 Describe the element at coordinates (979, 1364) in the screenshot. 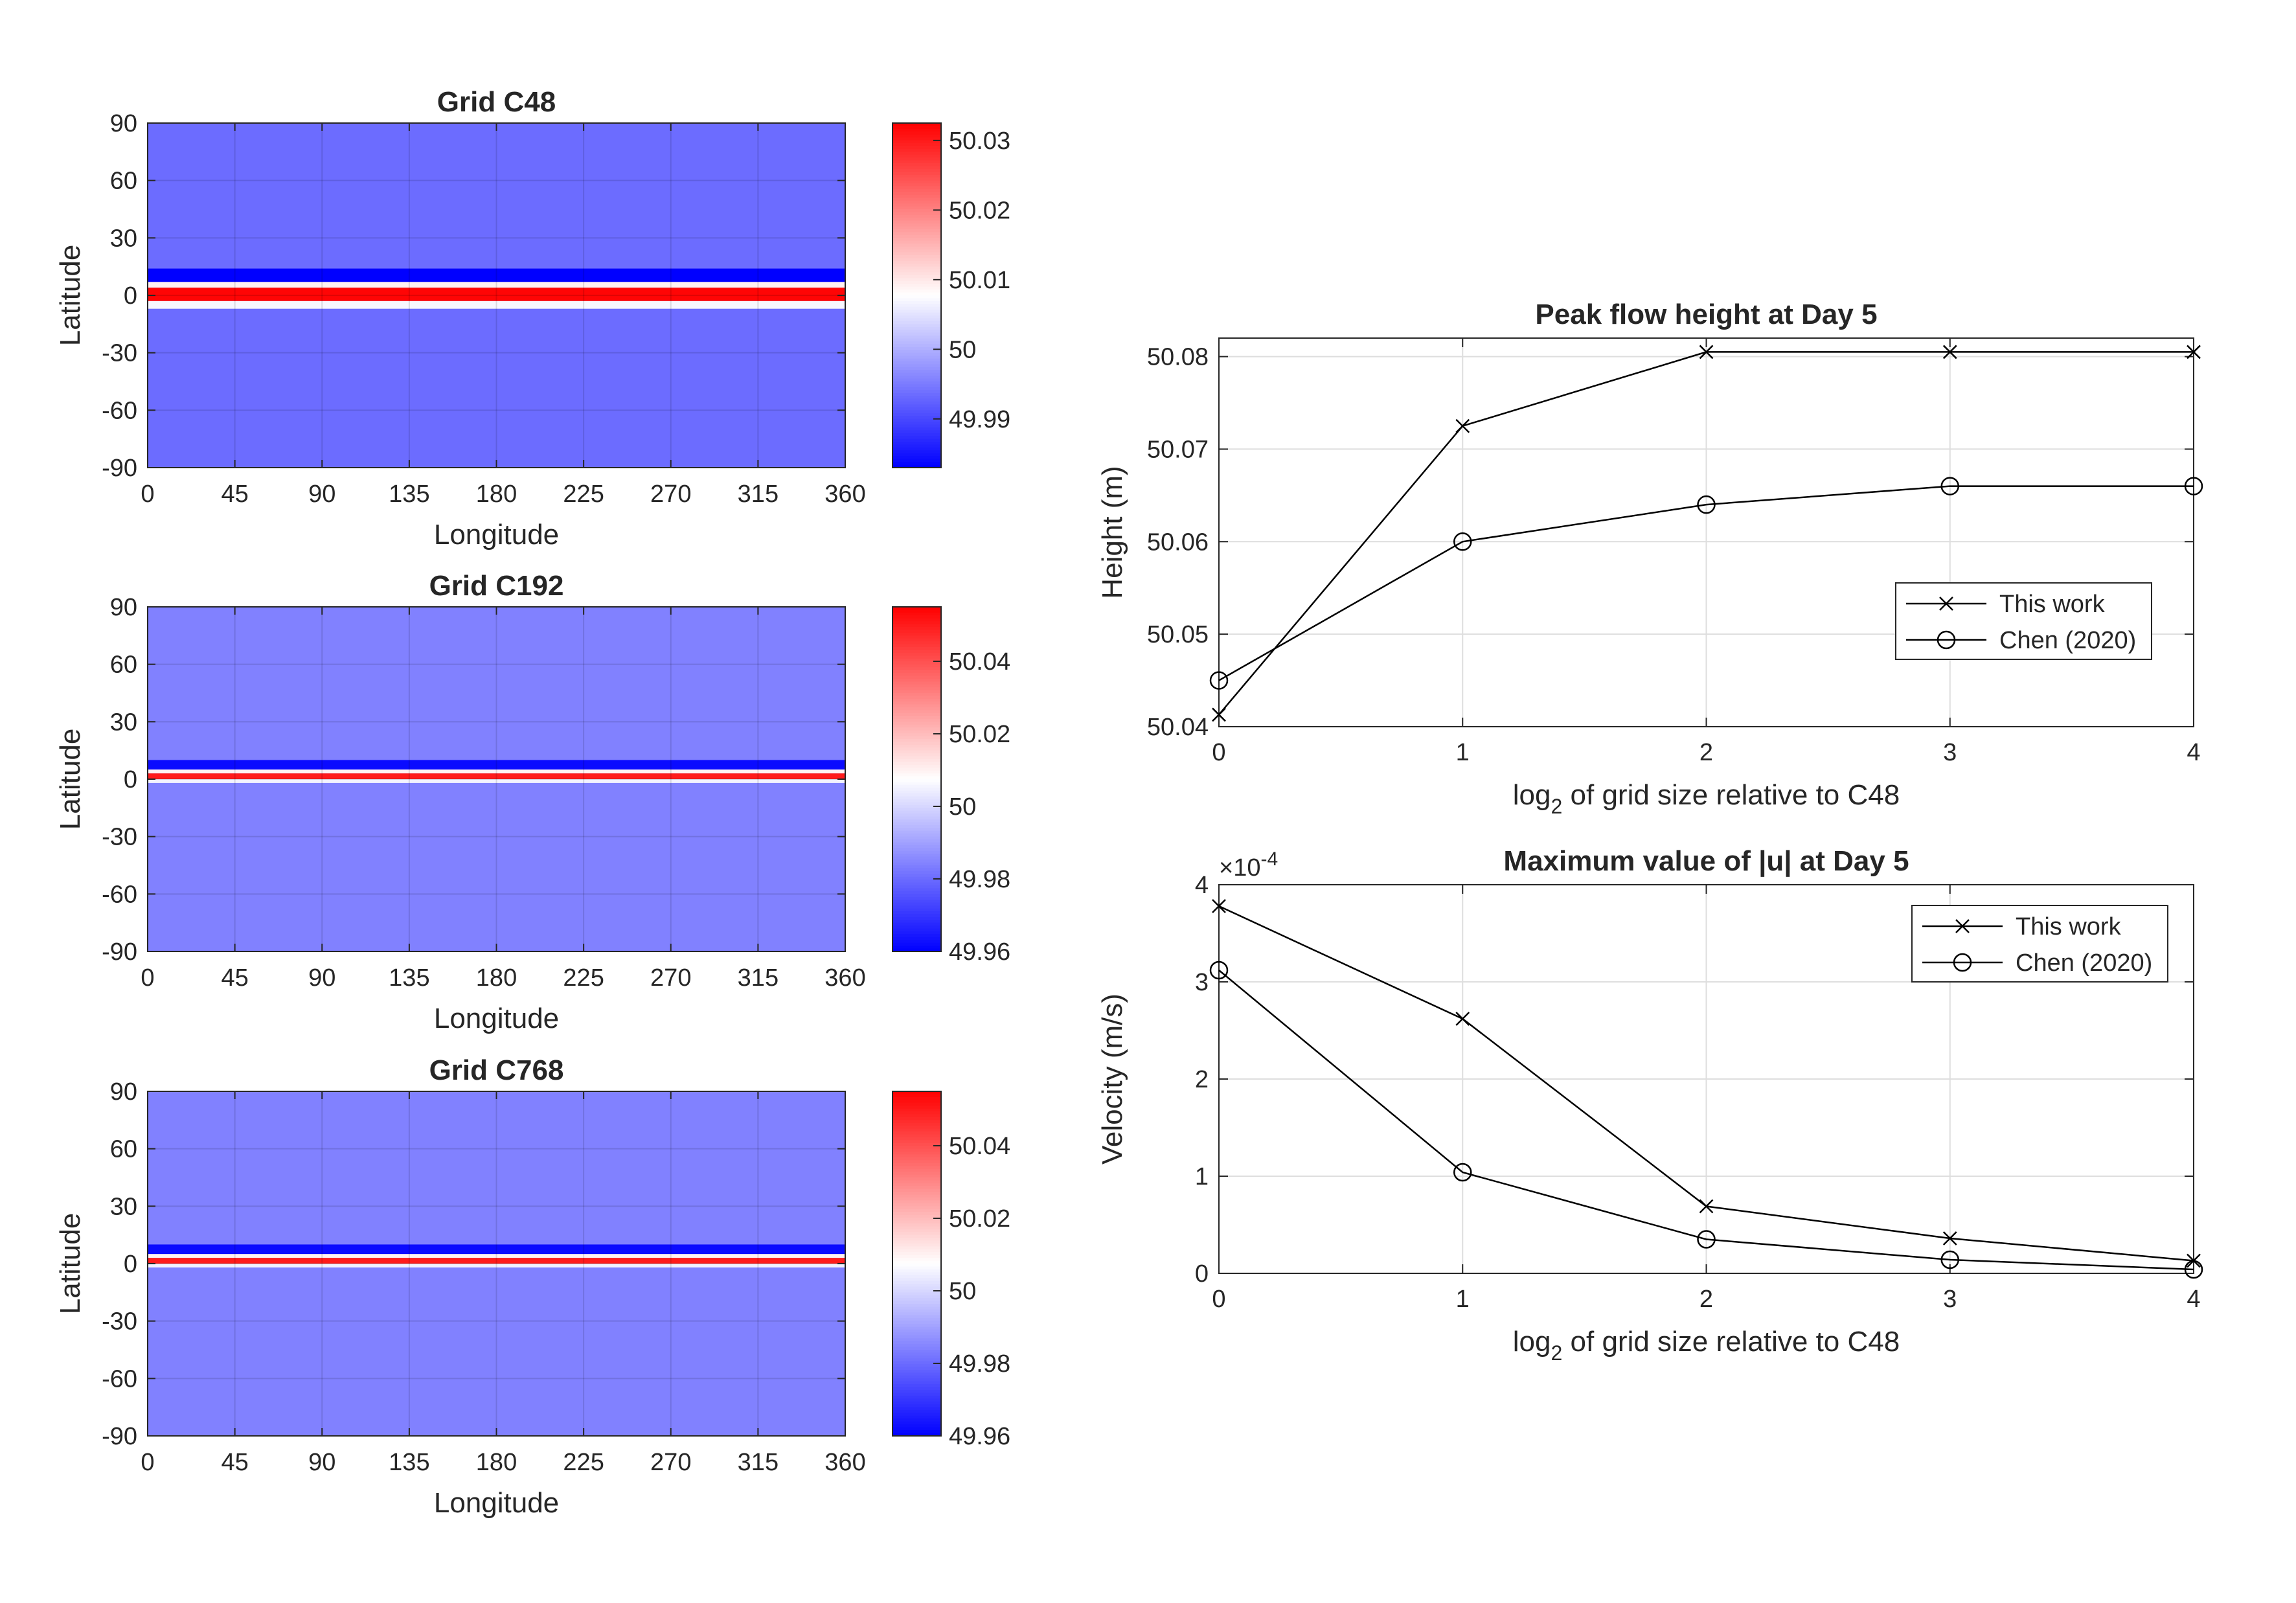

I see `colorbar-tick-label: 49.98` at that location.